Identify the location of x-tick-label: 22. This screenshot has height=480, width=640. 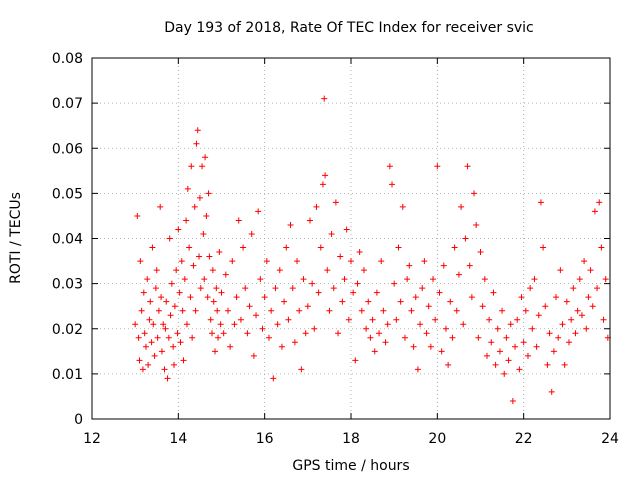
(524, 439).